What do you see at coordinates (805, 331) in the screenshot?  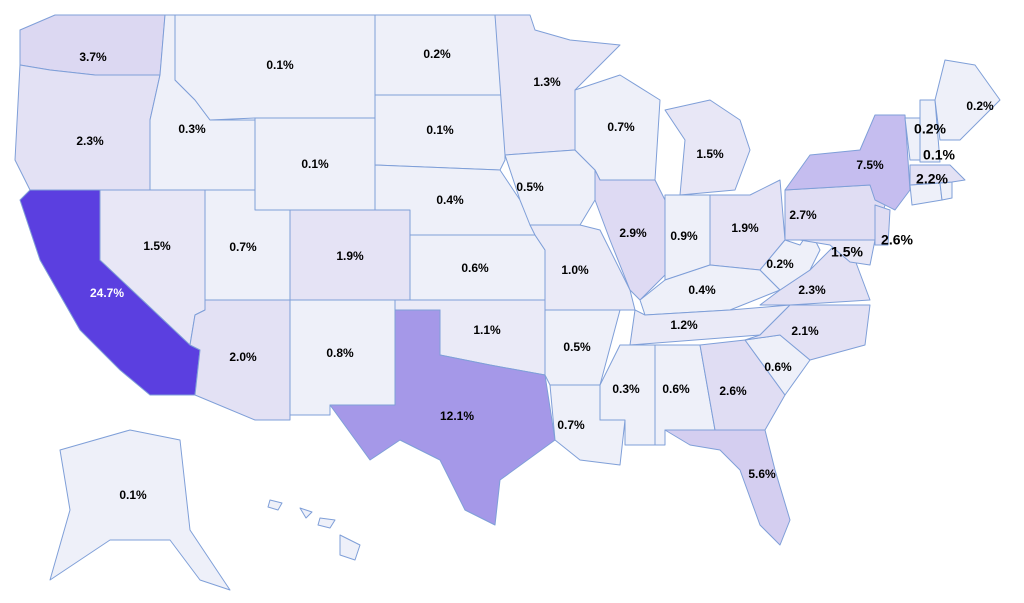 I see `region-label: 2.1%` at bounding box center [805, 331].